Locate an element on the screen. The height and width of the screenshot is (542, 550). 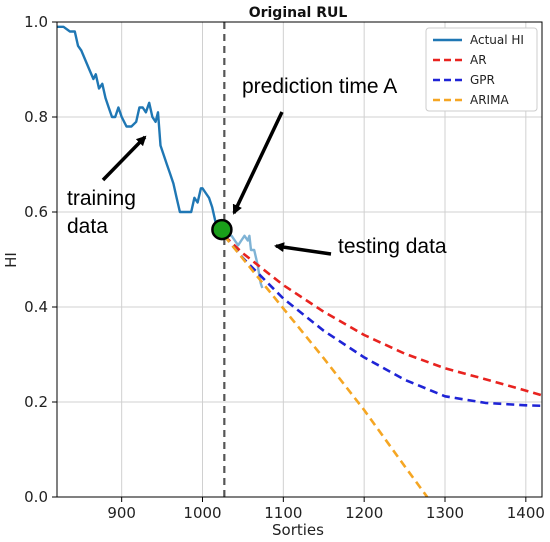
y-axis-label: HI is located at coordinates (11, 260).